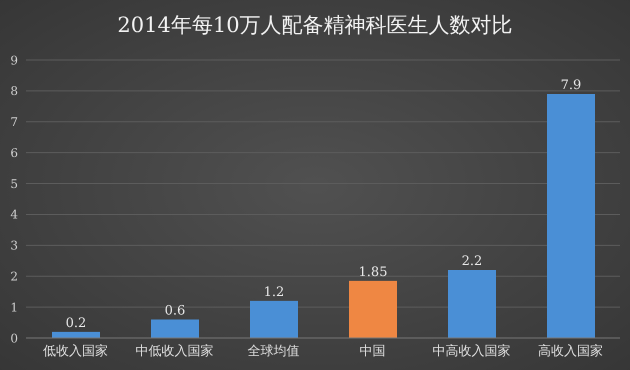  I want to click on x-tick-label: 全球均值, so click(274, 352).